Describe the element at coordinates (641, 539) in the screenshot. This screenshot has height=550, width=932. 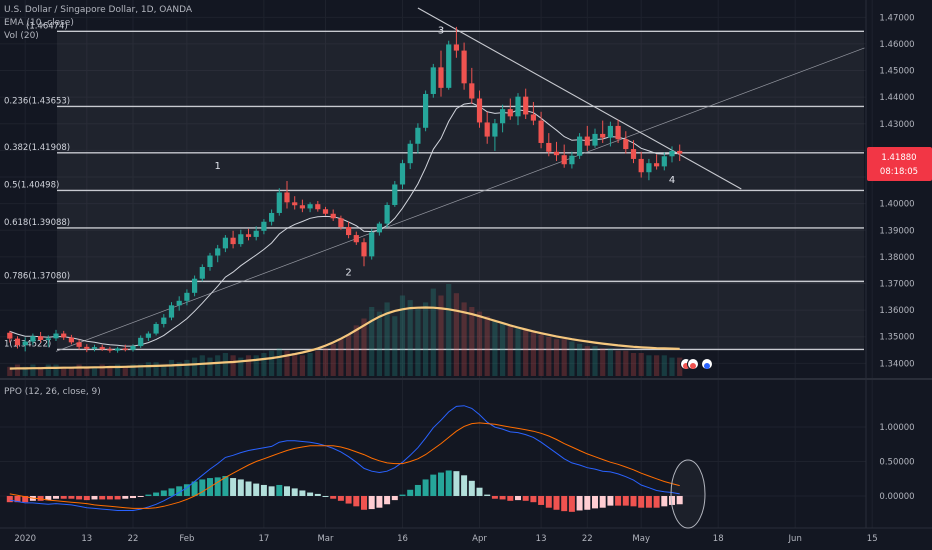
I see `time-tick-10: May` at that location.